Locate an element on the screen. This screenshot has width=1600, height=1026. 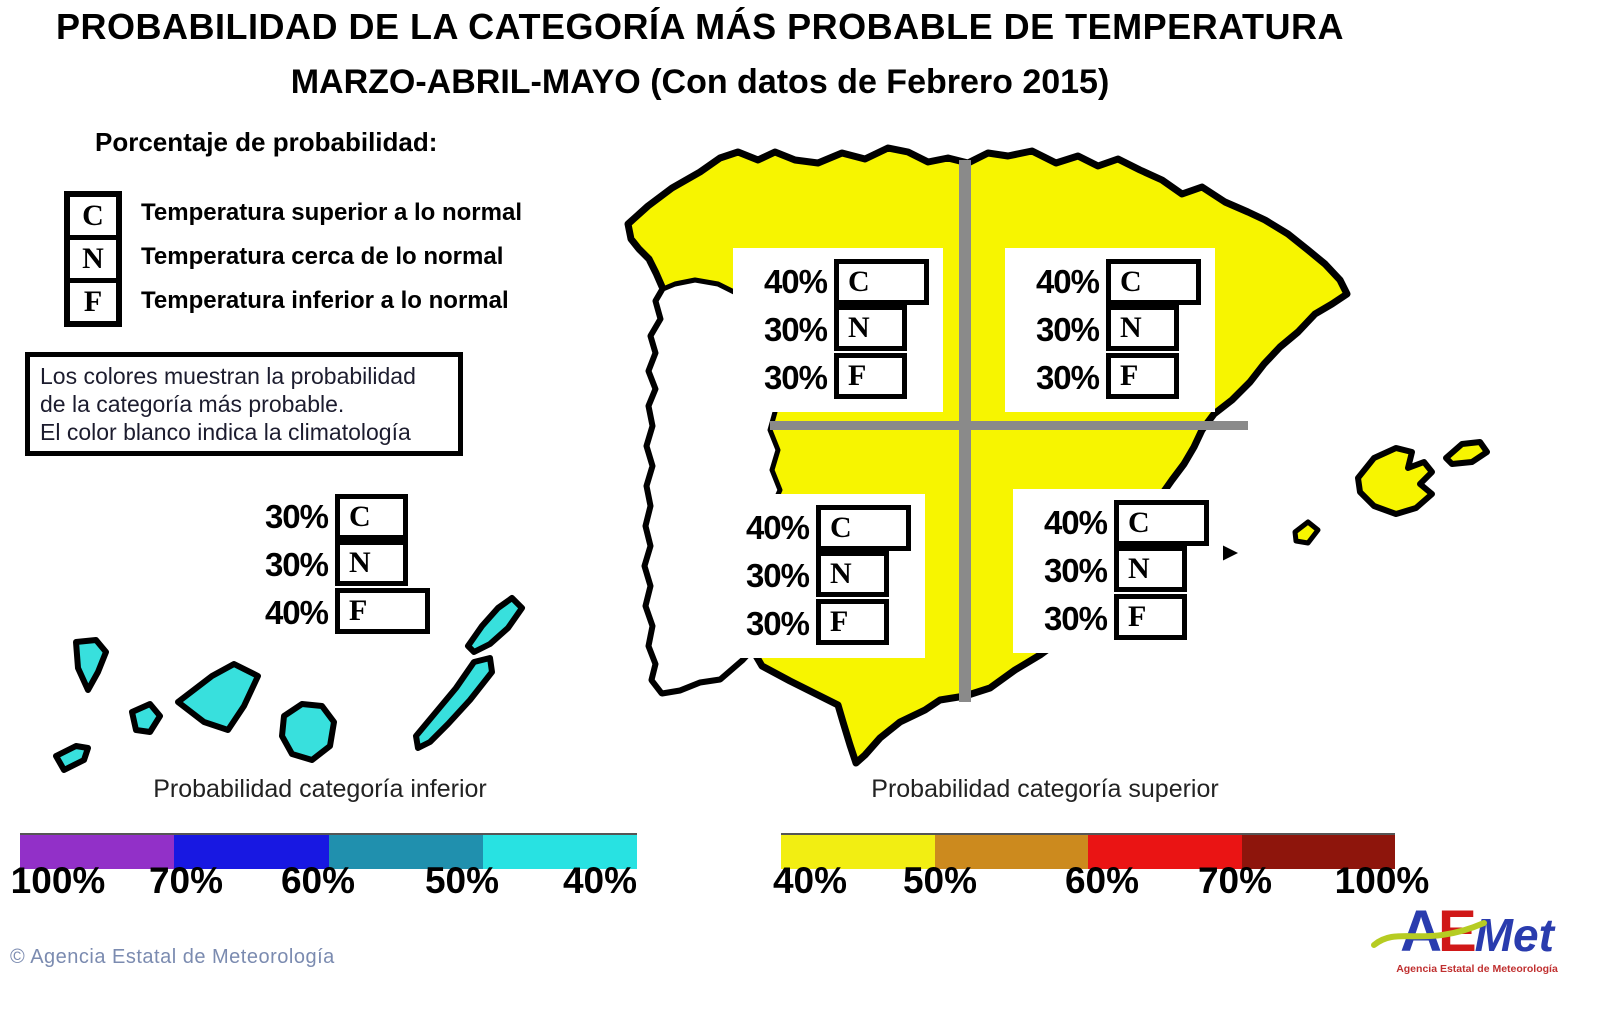
island-gran-canaria is located at coordinates (308, 732).